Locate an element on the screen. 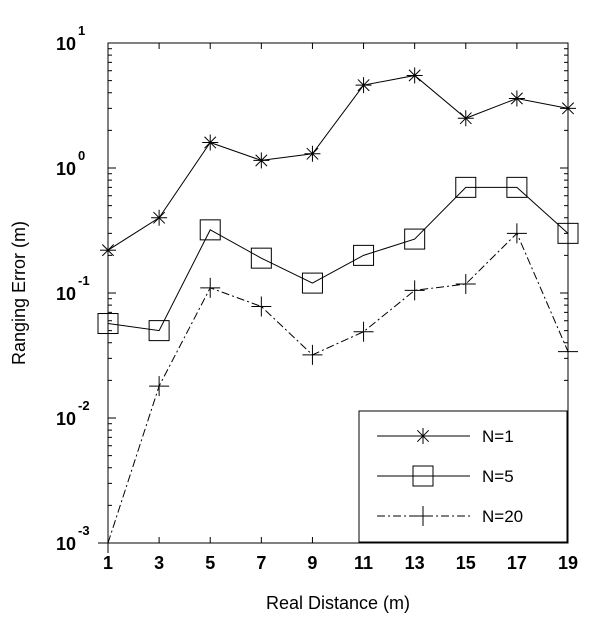 The width and height of the screenshot is (593, 622). x-axis-title: Real Distance (m) is located at coordinates (338, 603).